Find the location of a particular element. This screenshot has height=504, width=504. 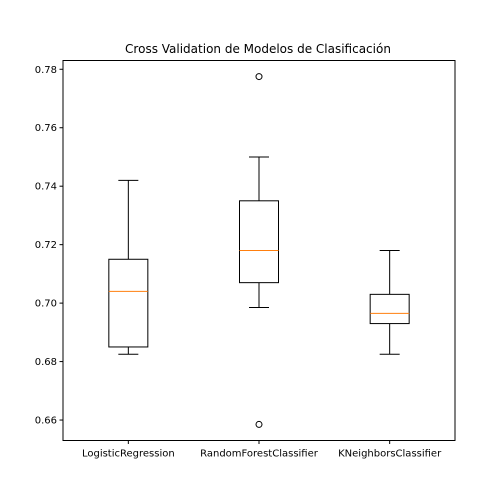

y-tick-label: 0.78 is located at coordinates (46, 70).